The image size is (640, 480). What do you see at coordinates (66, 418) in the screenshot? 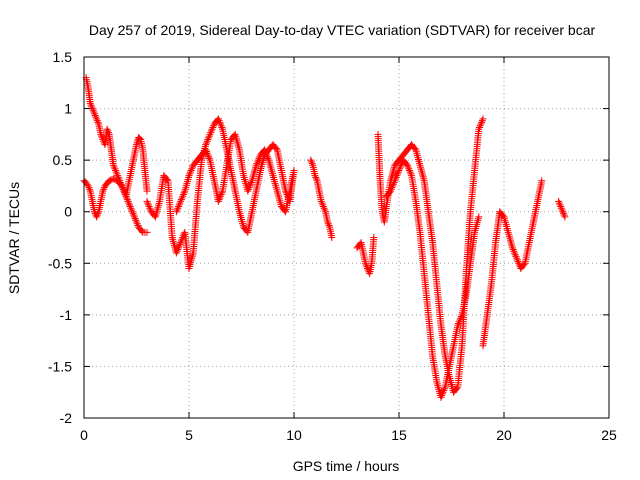
I see `y-tick-label: -2` at bounding box center [66, 418].